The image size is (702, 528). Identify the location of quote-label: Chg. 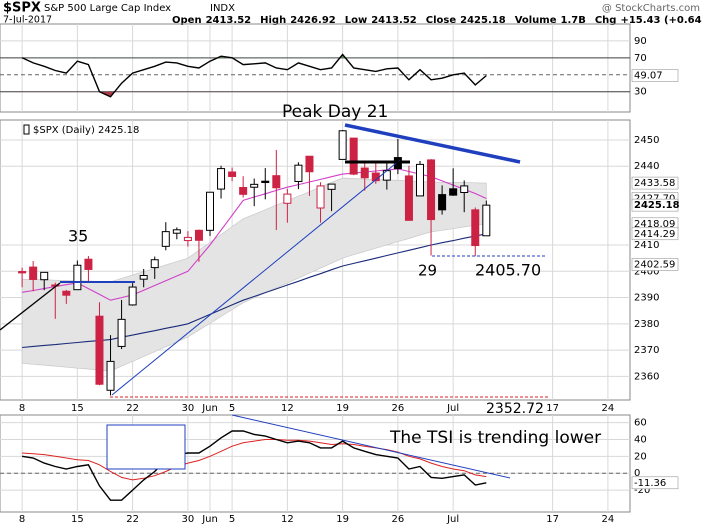
(606, 20).